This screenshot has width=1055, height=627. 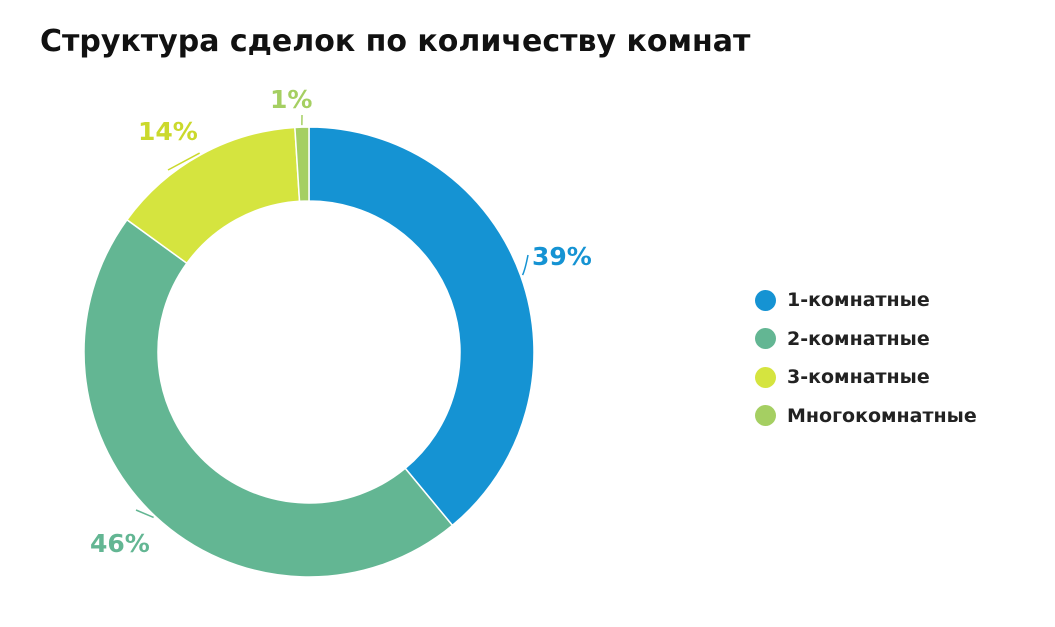 What do you see at coordinates (395, 41) in the screenshot?
I see `chart-title: Структура сделок по количеству комнат` at bounding box center [395, 41].